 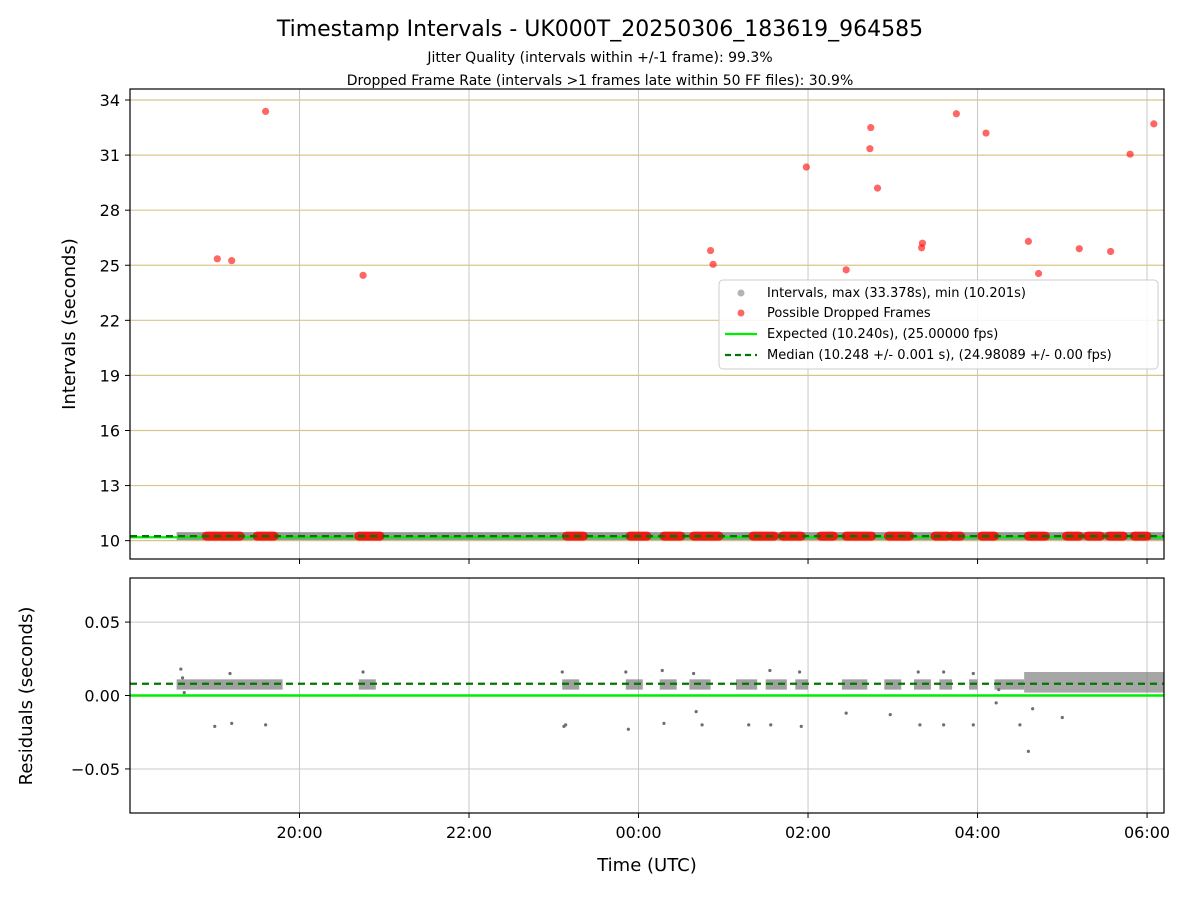 I want to click on x-axis-ticks: 20:00 22:00 00:00 02:00 04:00 06:00, so click(x=723, y=827).